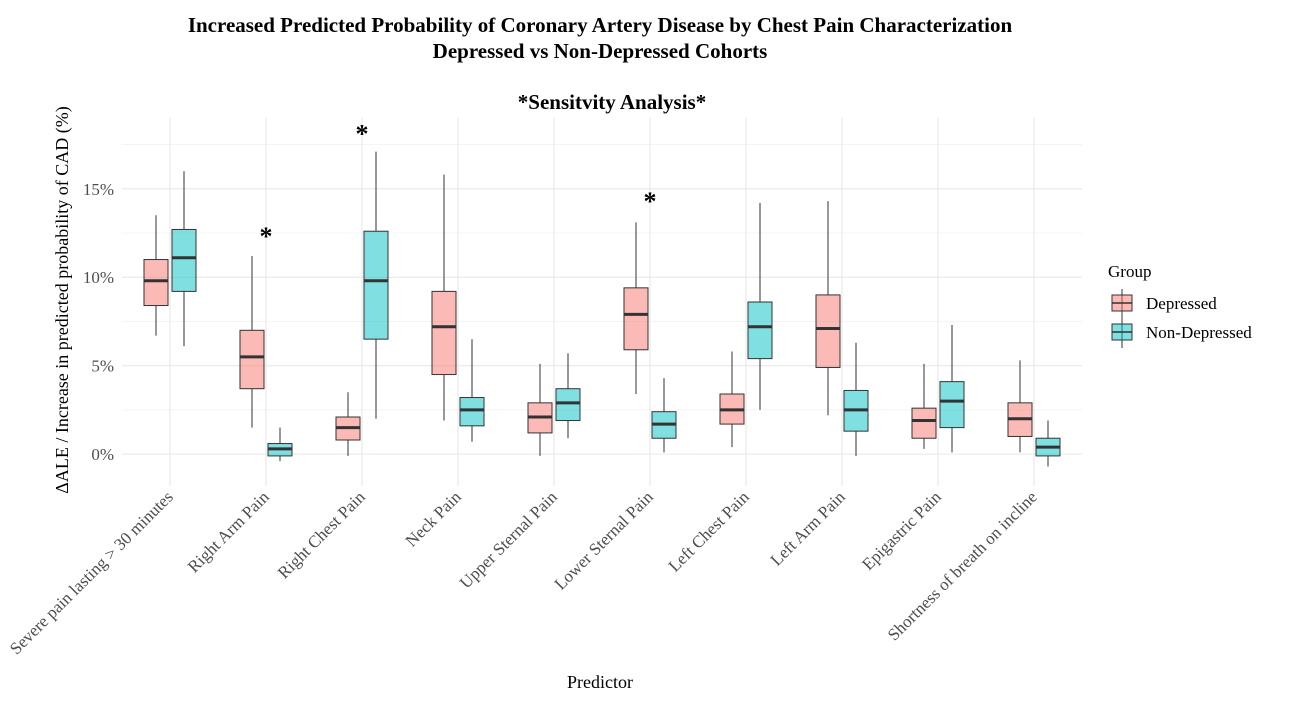  Describe the element at coordinates (1129, 271) in the screenshot. I see `legend-title: Group` at that location.